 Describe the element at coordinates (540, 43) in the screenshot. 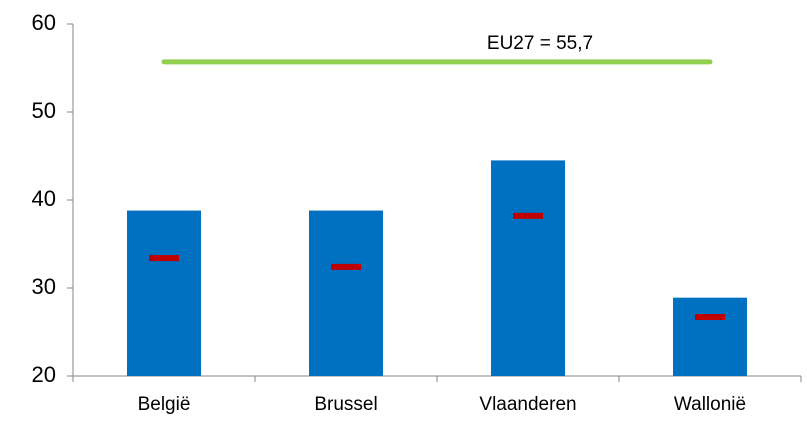

I see `reference-label: EU27 = 55,7` at that location.